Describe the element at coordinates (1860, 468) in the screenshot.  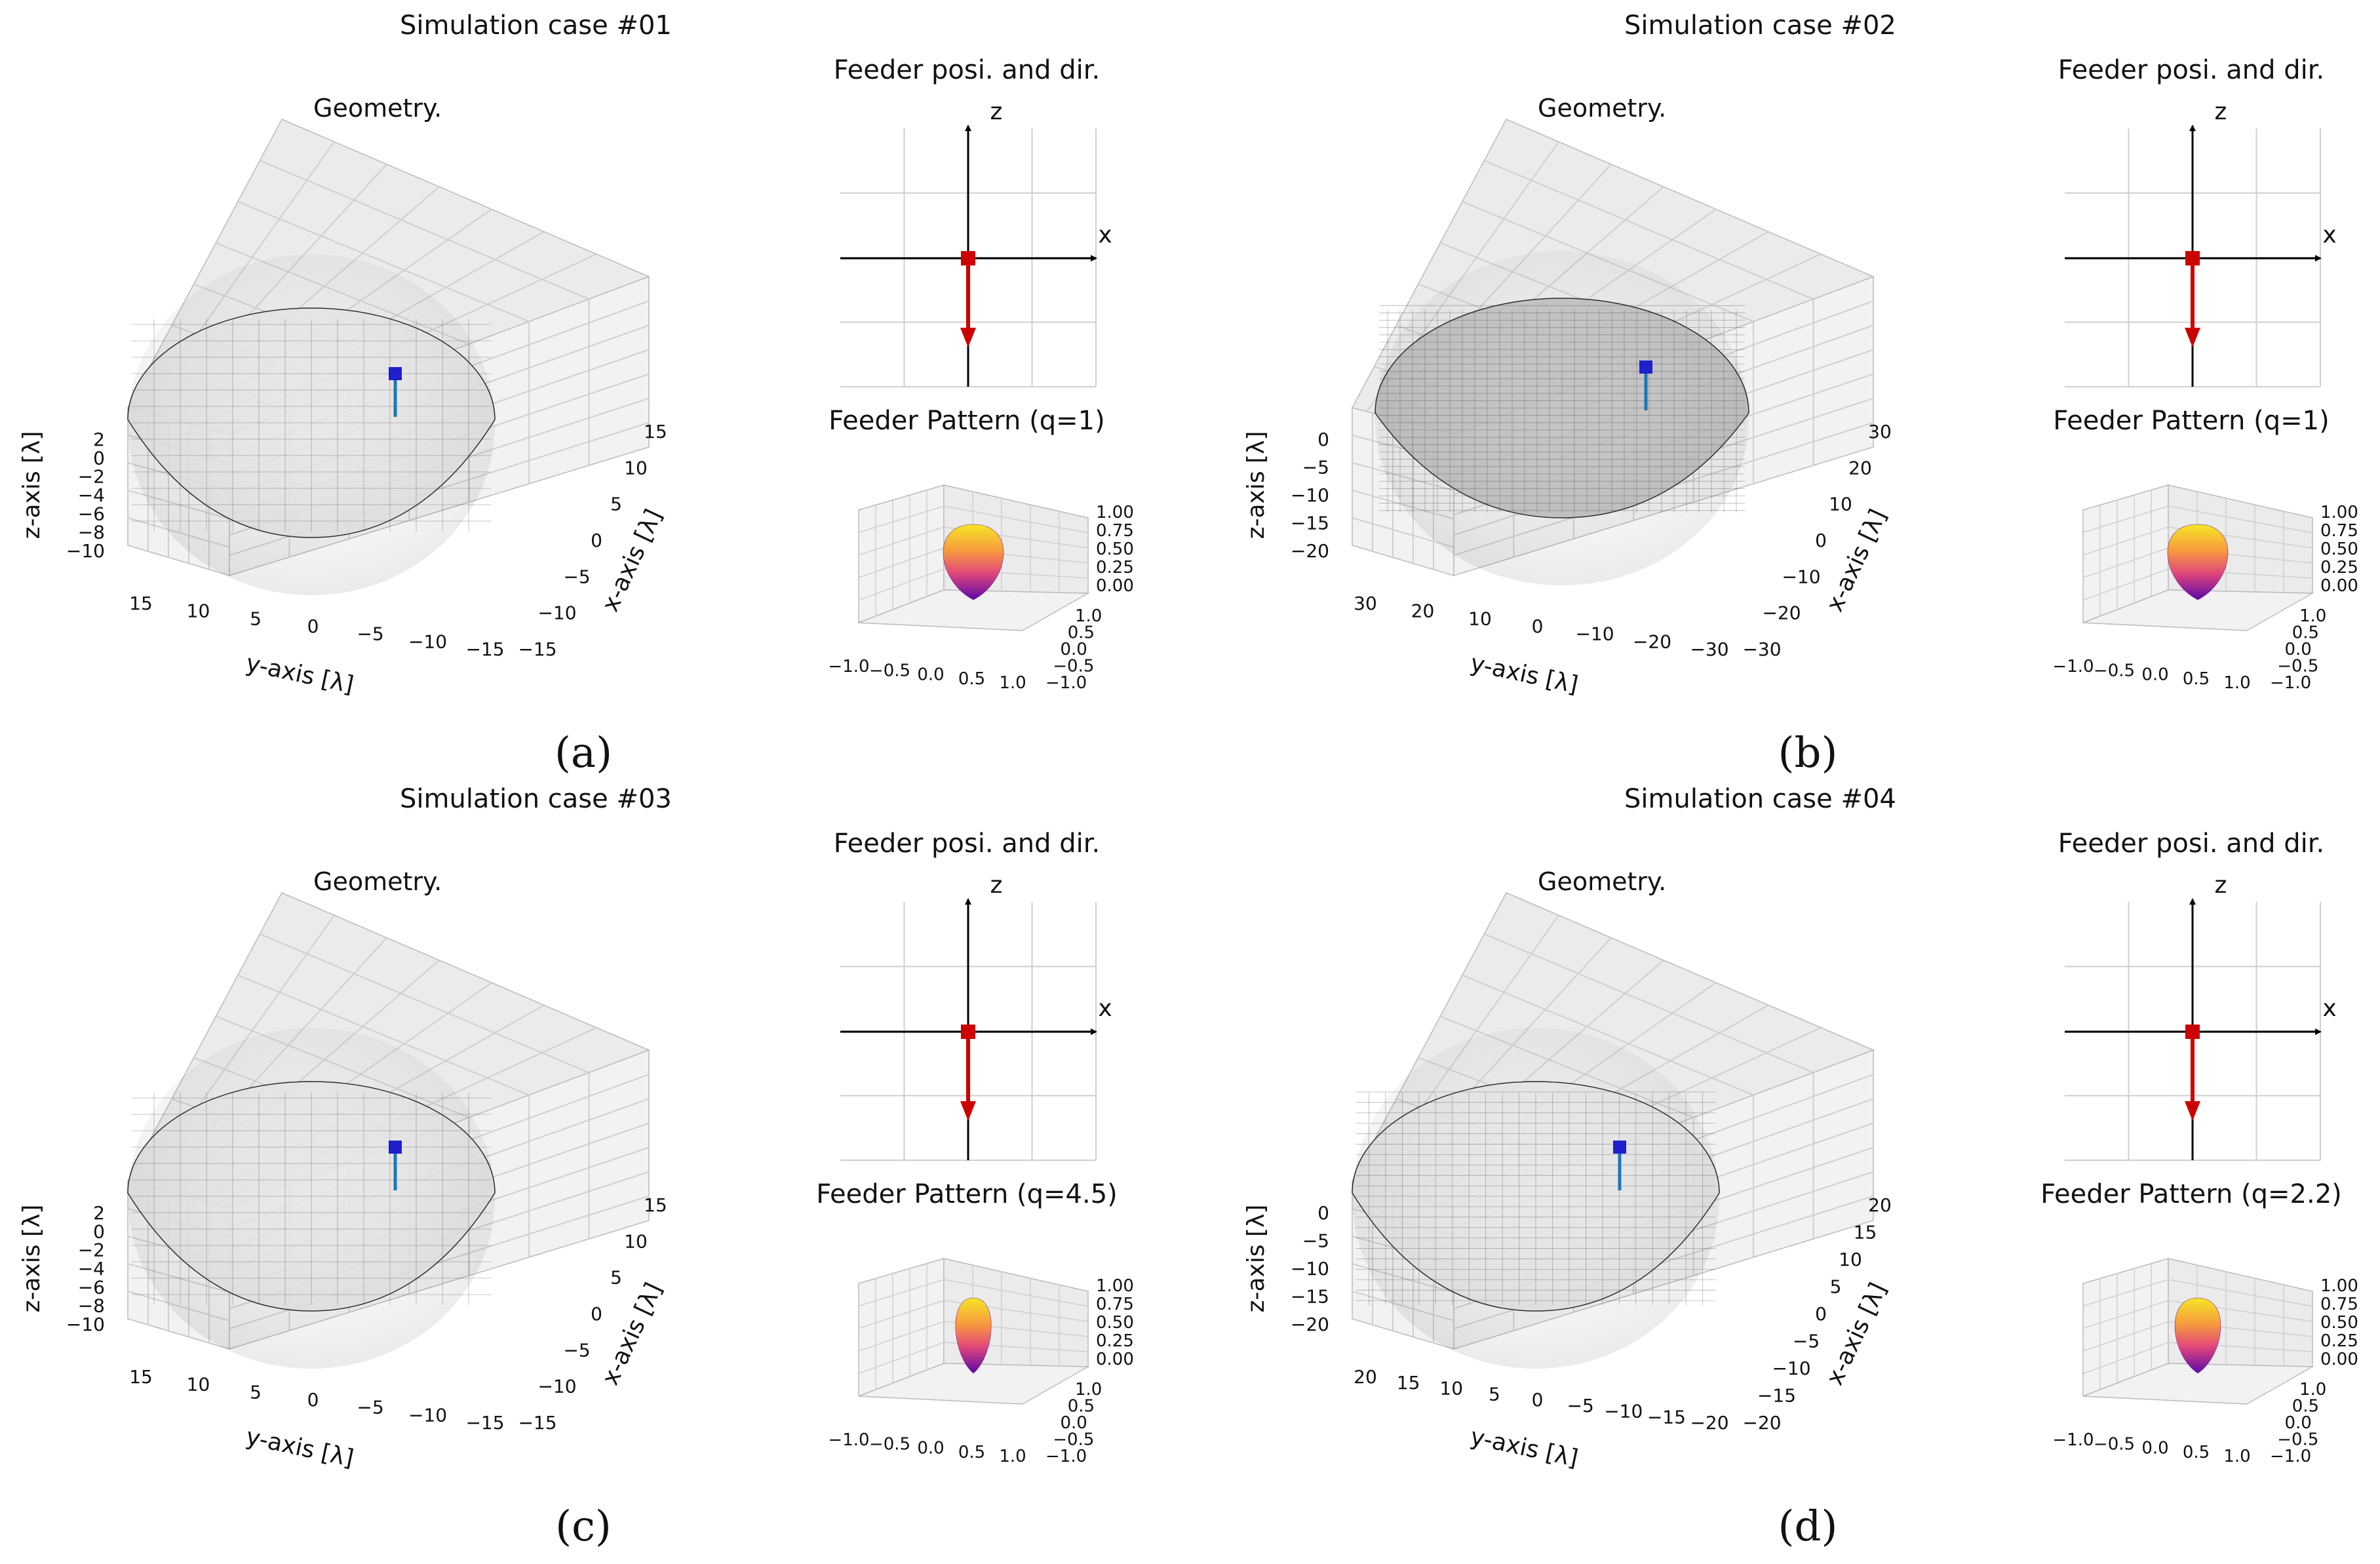
I see `x-tick-label: 20` at that location.